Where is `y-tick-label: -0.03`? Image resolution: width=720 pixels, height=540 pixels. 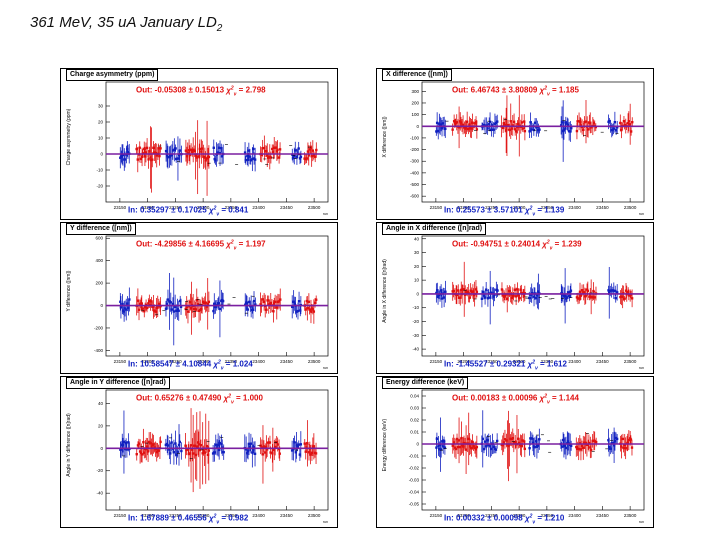 y-tick-label: -0.03 is located at coordinates (414, 480).